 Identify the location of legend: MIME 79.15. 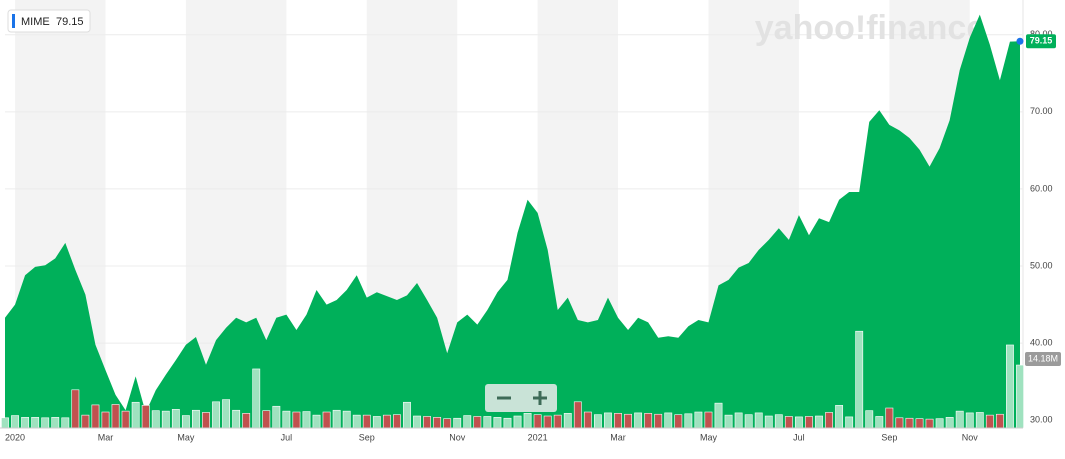
(49, 21).